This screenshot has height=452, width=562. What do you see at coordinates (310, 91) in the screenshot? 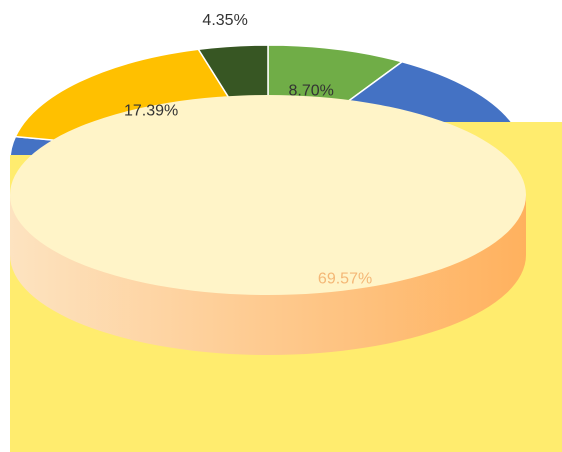
I see `data-label: 8.70%` at bounding box center [310, 91].